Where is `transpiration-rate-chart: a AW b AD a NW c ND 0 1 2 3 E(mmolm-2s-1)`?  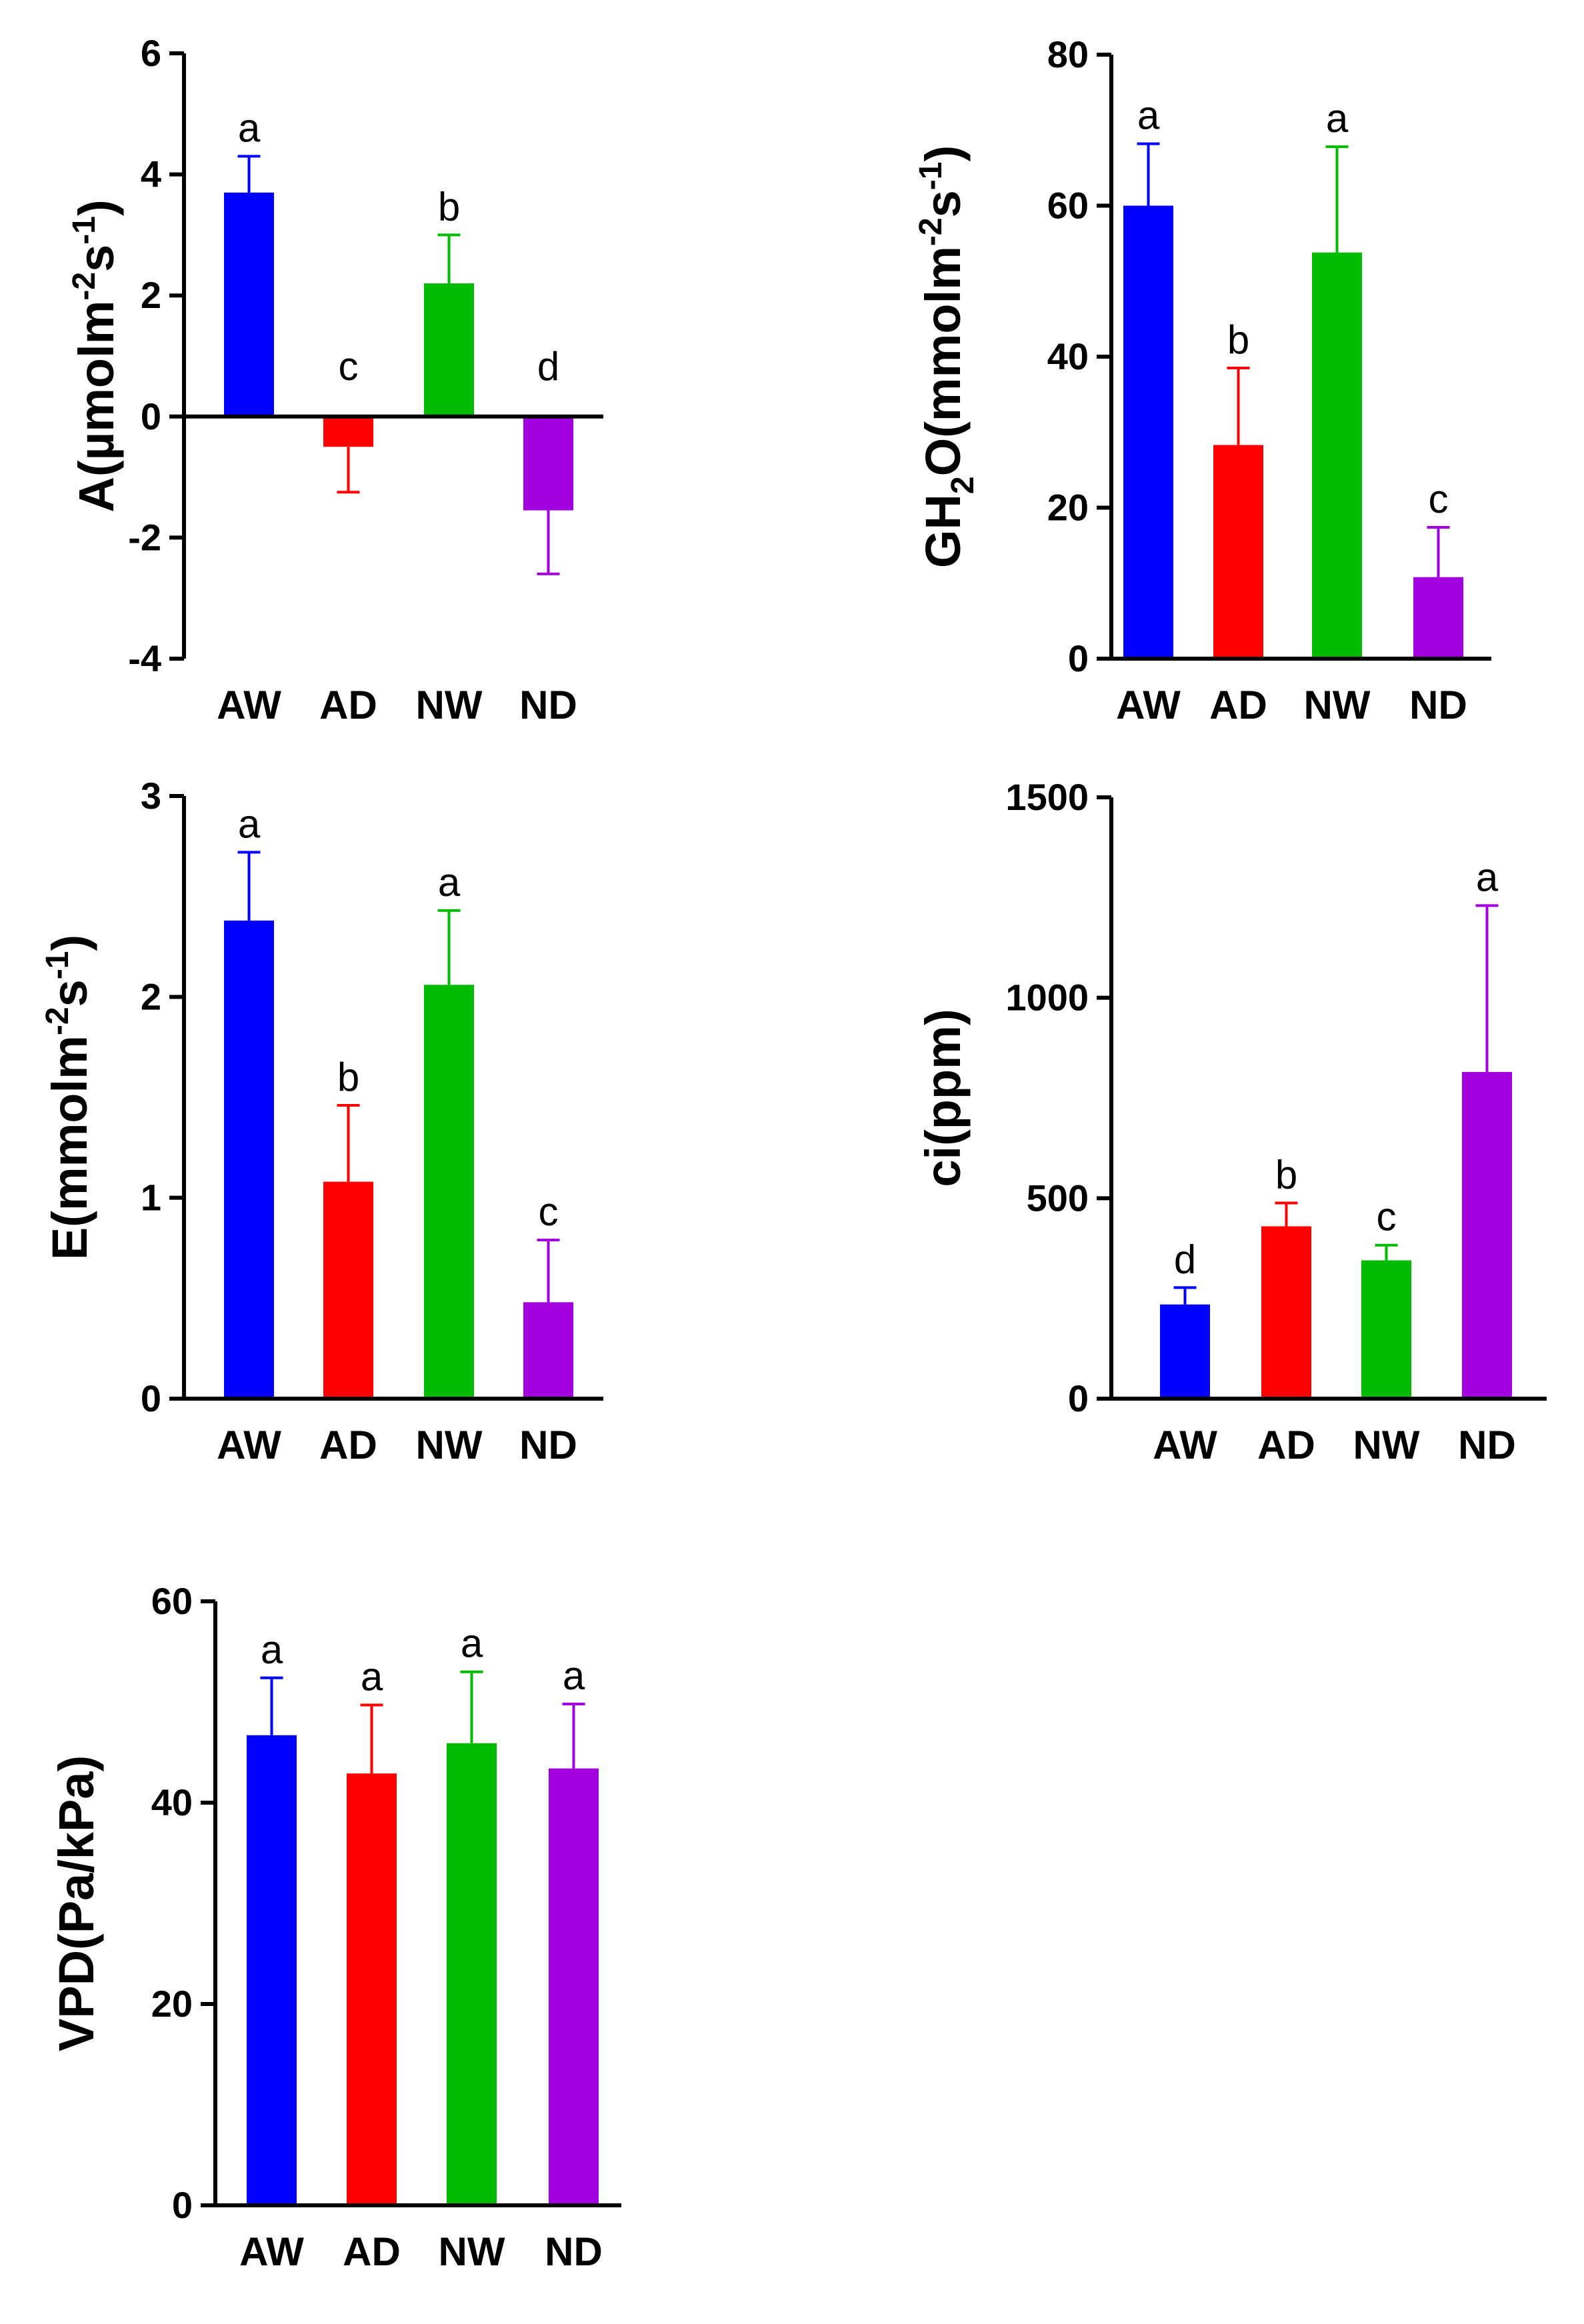 transpiration-rate-chart: a AW b AD a NW c ND 0 1 2 3 E(mmolm-2s-1) is located at coordinates (321, 1121).